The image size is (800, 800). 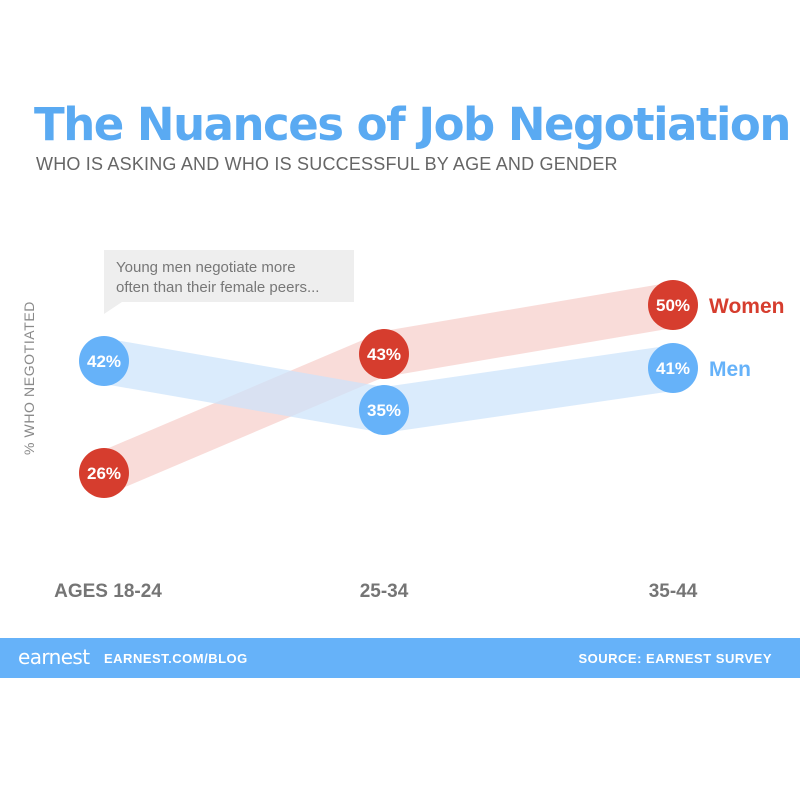 I want to click on men-legend-label: Men, so click(x=730, y=369).